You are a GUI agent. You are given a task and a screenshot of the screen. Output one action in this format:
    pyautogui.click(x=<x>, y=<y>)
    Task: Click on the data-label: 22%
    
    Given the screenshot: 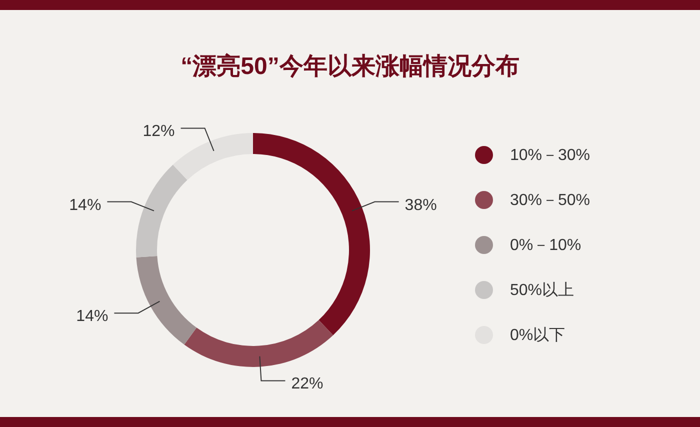 What is the action you would take?
    pyautogui.click(x=307, y=384)
    